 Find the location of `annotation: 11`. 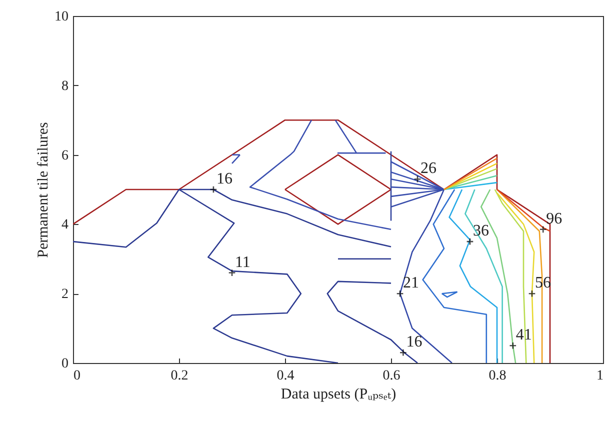

annotation: 11 is located at coordinates (242, 262).